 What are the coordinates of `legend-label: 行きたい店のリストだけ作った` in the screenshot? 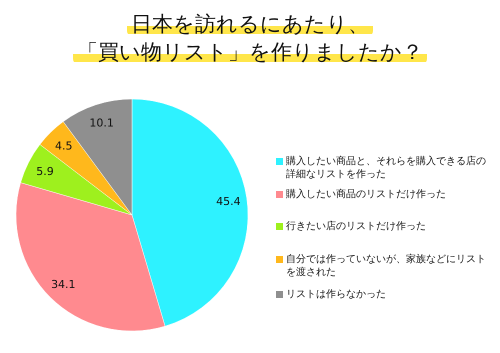 It's located at (356, 226).